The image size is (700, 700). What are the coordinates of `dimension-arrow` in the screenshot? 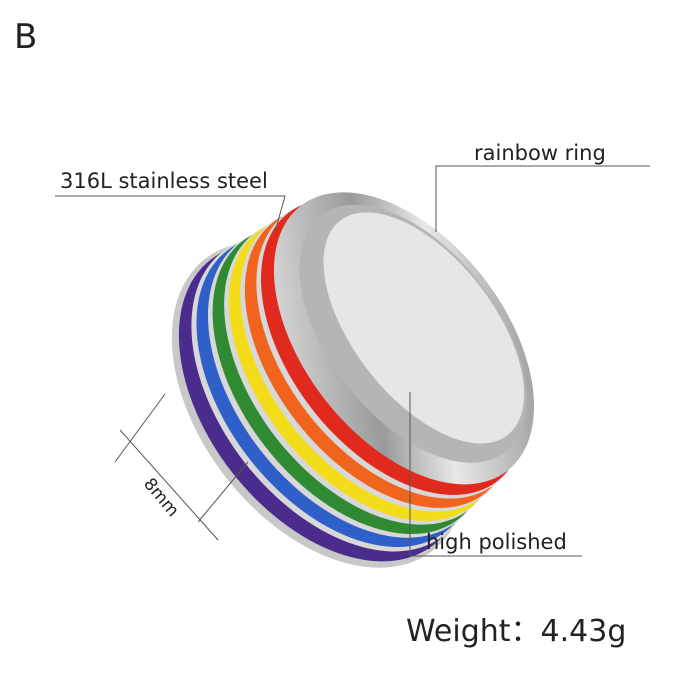 It's located at (169, 485).